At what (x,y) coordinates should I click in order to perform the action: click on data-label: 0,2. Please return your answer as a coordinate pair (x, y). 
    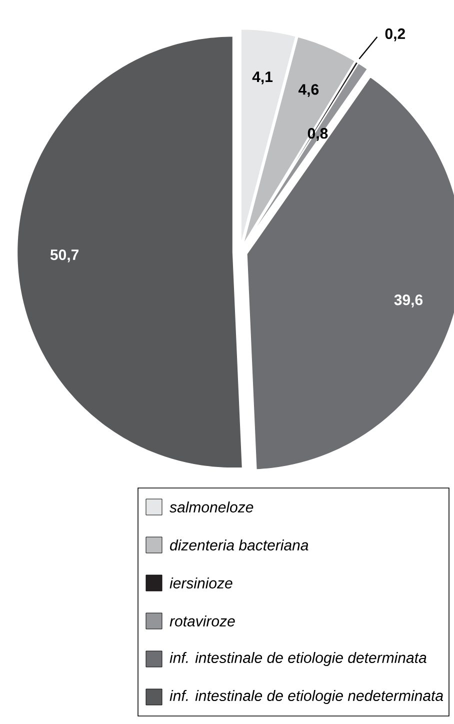
    Looking at the image, I should click on (395, 35).